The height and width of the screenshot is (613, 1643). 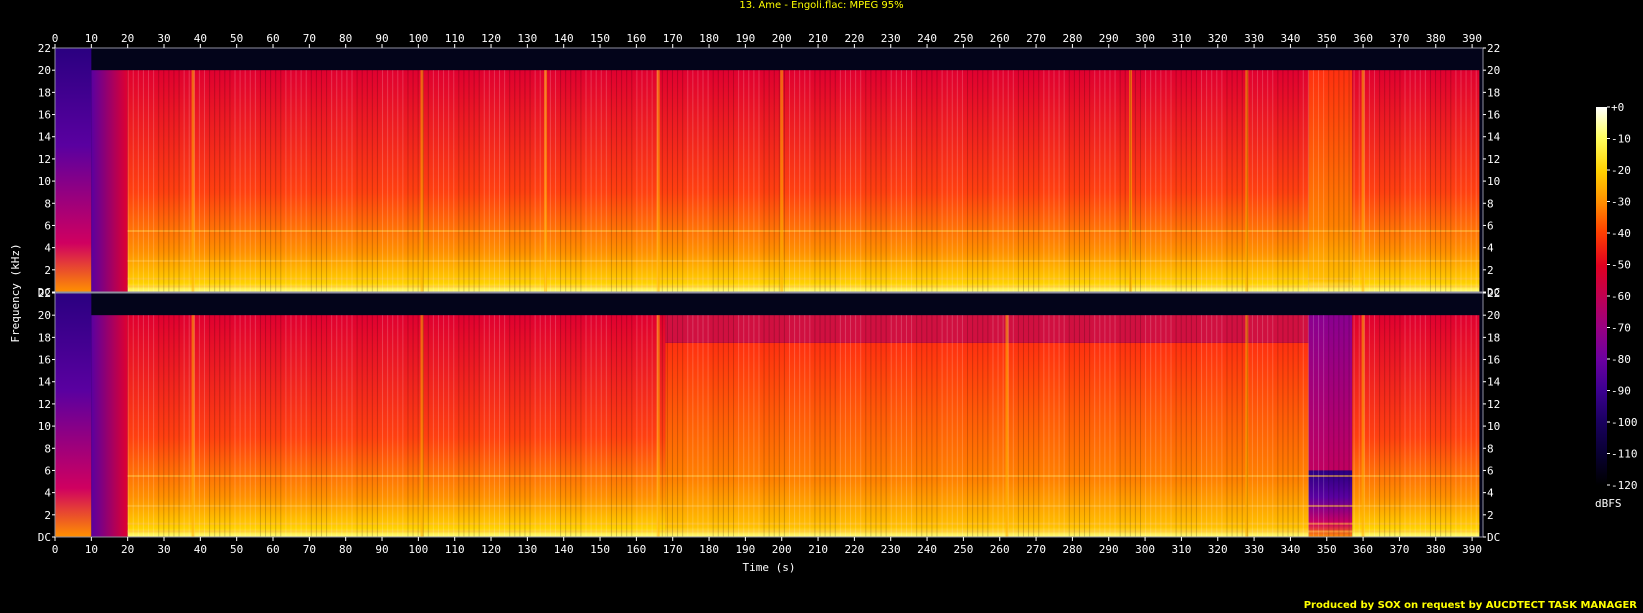 What do you see at coordinates (745, 549) in the screenshot?
I see `x-tick-label: 190` at bounding box center [745, 549].